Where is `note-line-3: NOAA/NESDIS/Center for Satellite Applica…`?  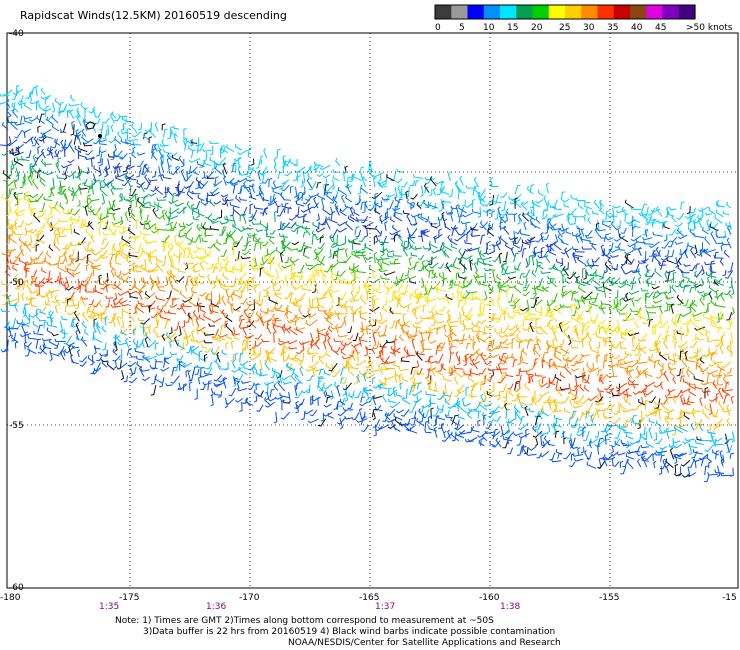
note-line-3: NOAA/NESDIS/Center for Satellite Applica… is located at coordinates (424, 643).